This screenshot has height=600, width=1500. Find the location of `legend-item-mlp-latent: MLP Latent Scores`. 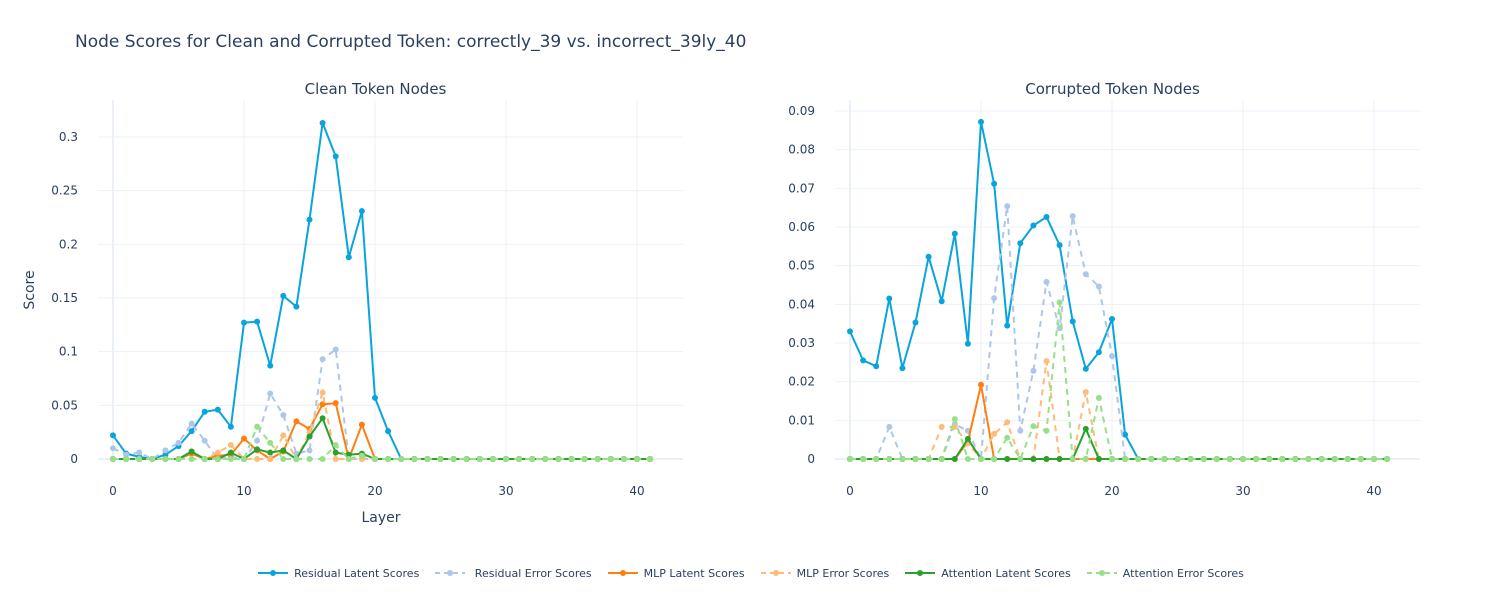

legend-item-mlp-latent: MLP Latent Scores is located at coordinates (675, 573).